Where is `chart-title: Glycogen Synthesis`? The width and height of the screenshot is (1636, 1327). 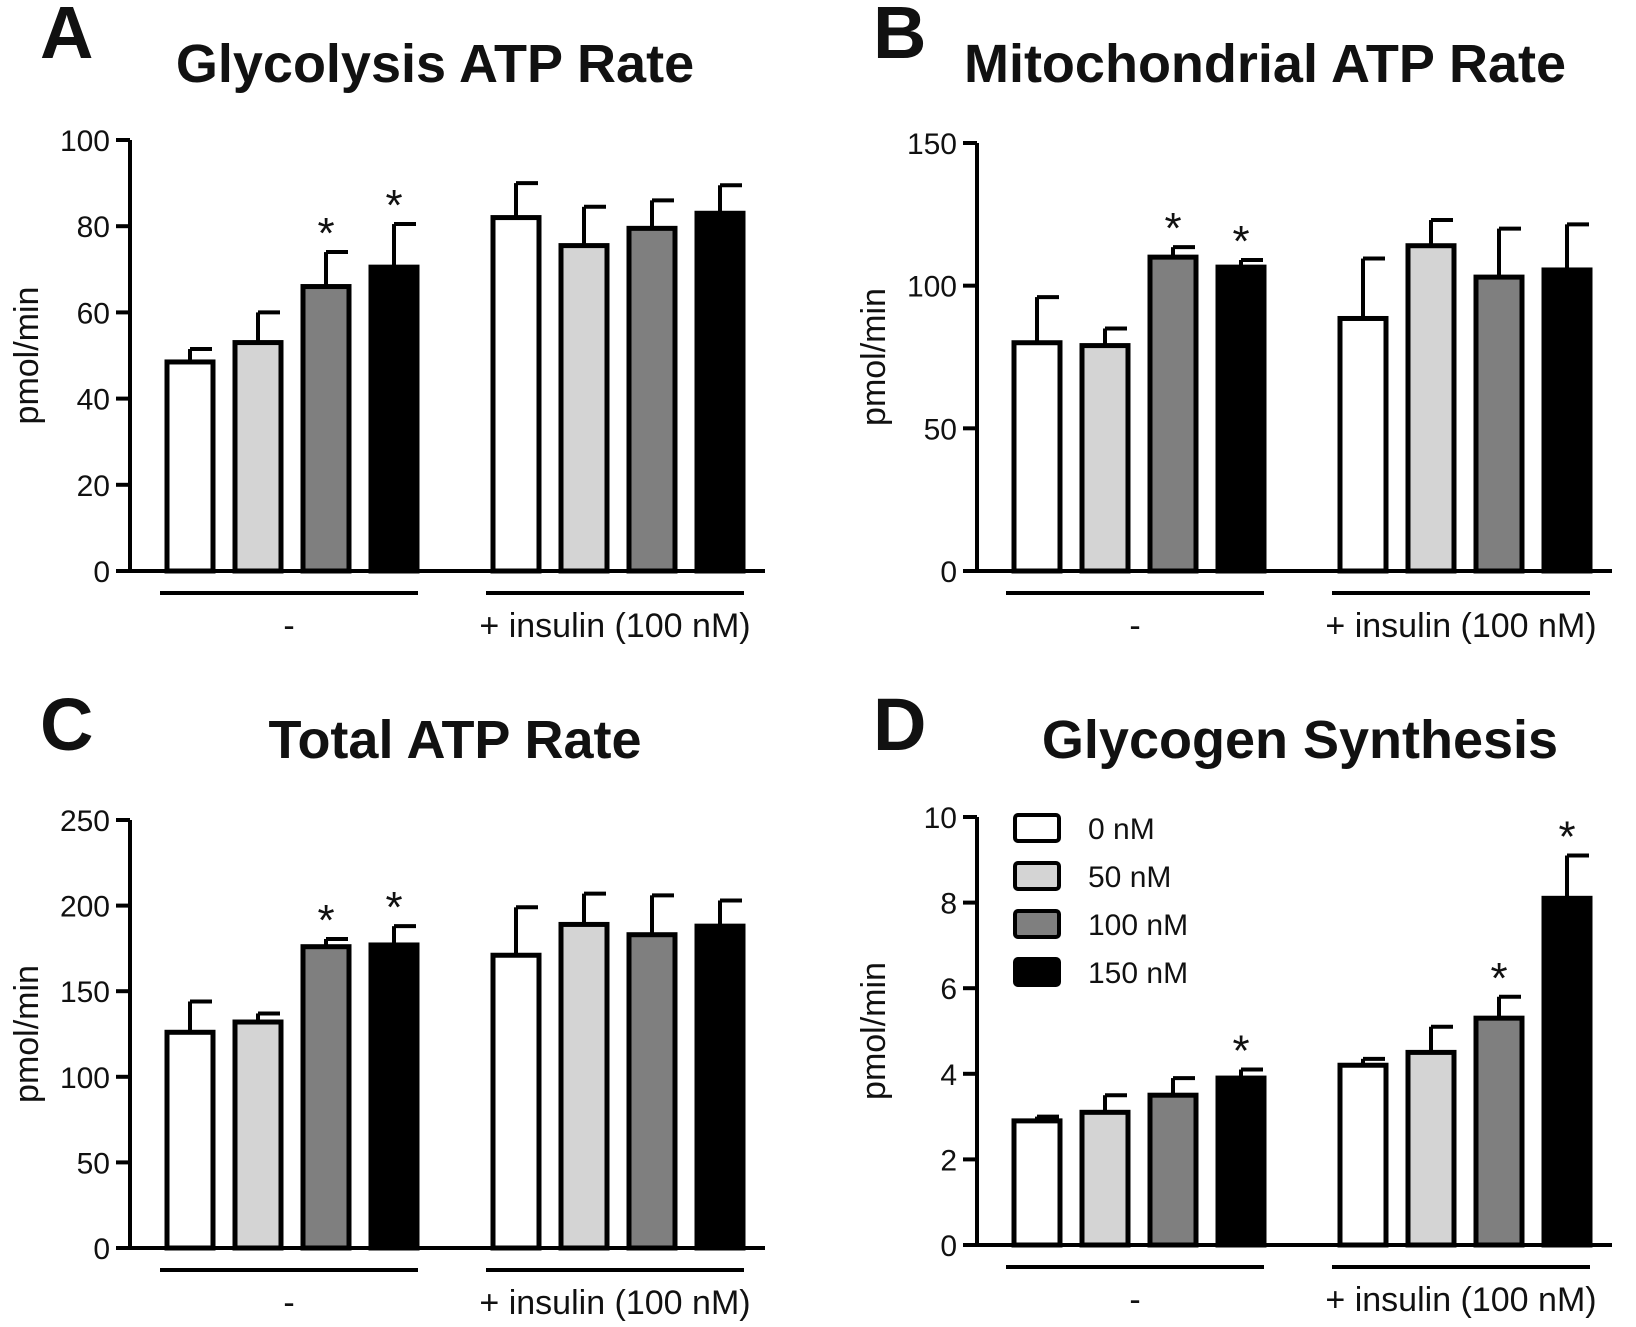
chart-title: Glycogen Synthesis is located at coordinates (1300, 740).